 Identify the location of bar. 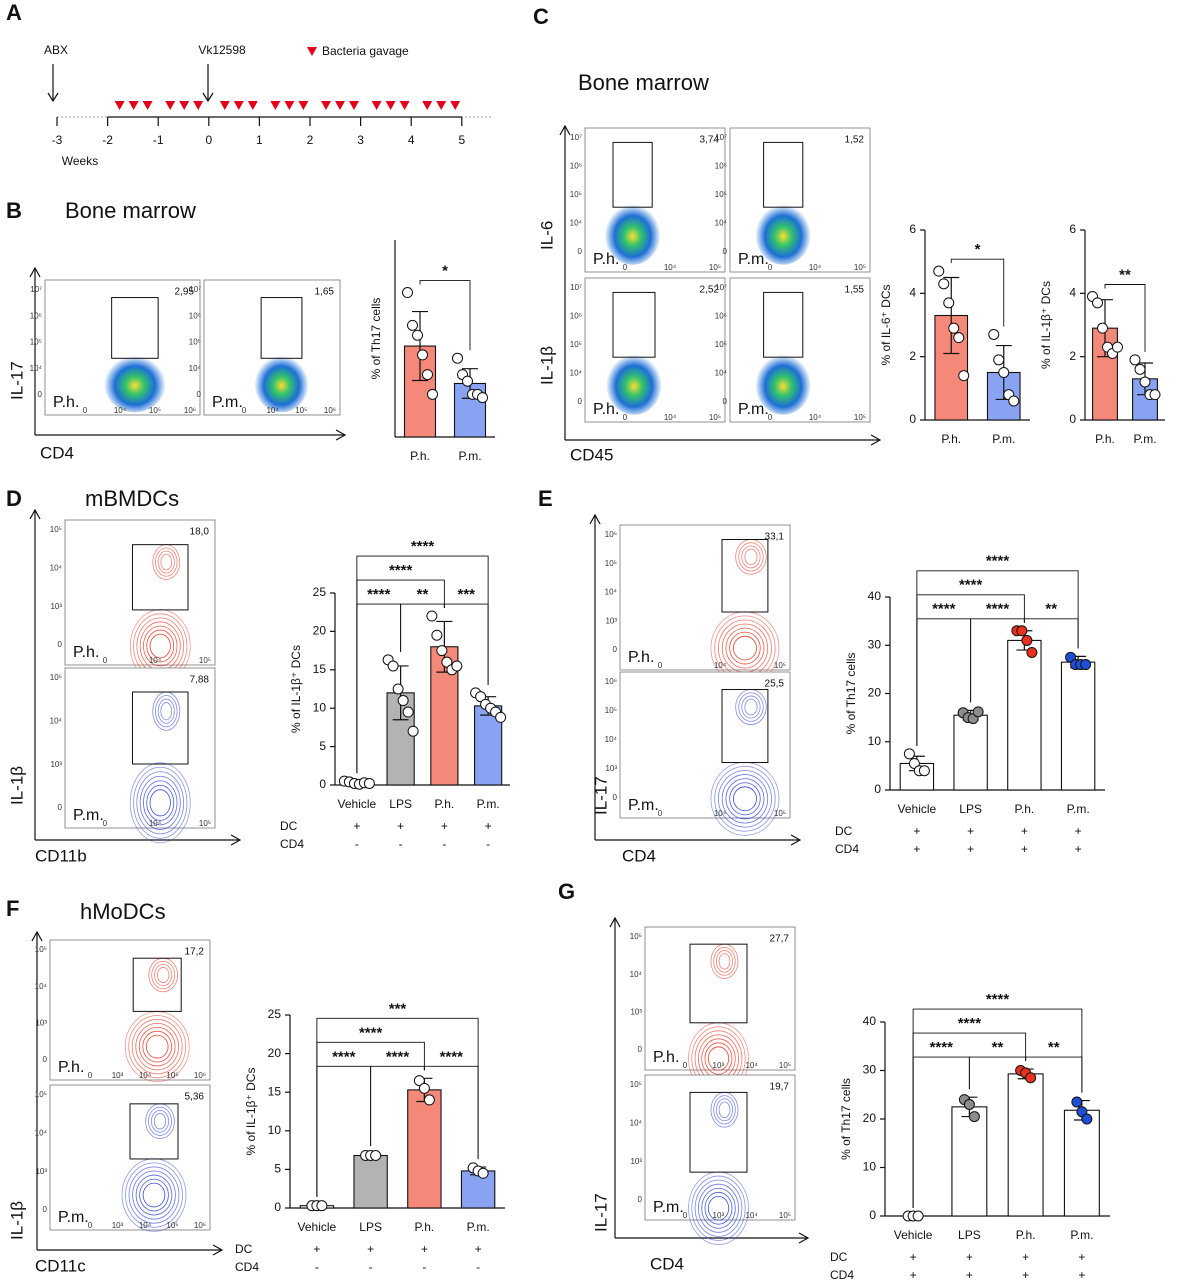
(969, 1161).